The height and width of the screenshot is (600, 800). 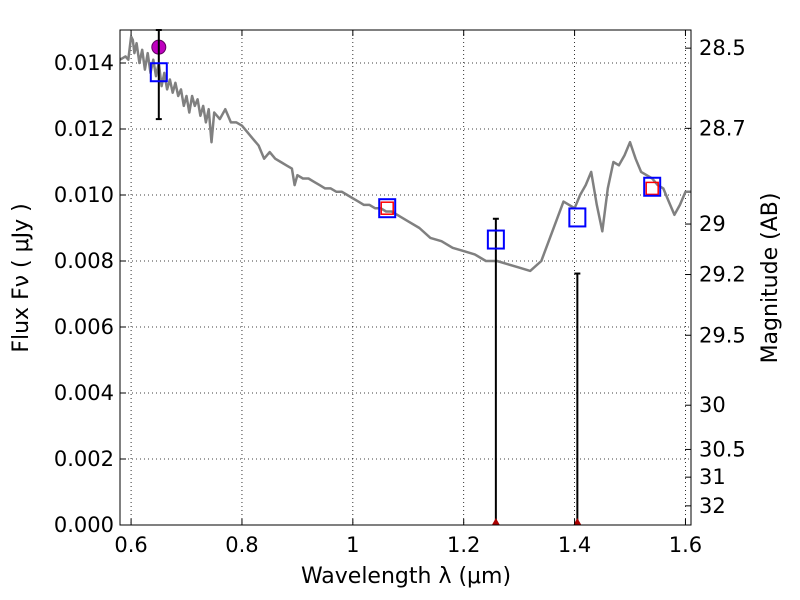 What do you see at coordinates (712, 506) in the screenshot?
I see `right-tick-label: 32` at bounding box center [712, 506].